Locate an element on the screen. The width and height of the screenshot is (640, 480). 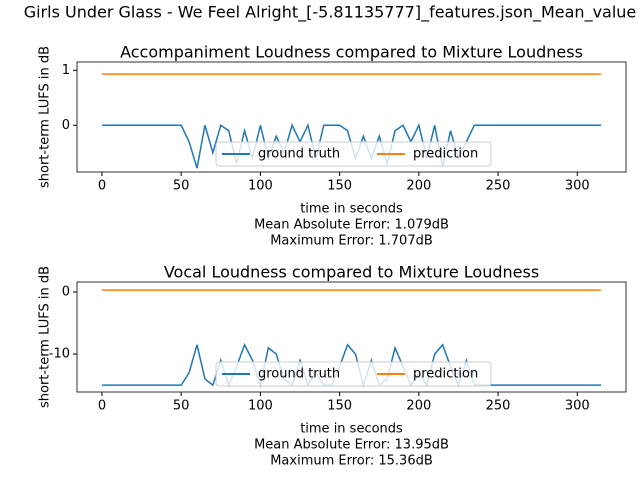
annotation: Mean Absolute Error: 1.079dB is located at coordinates (351, 225).